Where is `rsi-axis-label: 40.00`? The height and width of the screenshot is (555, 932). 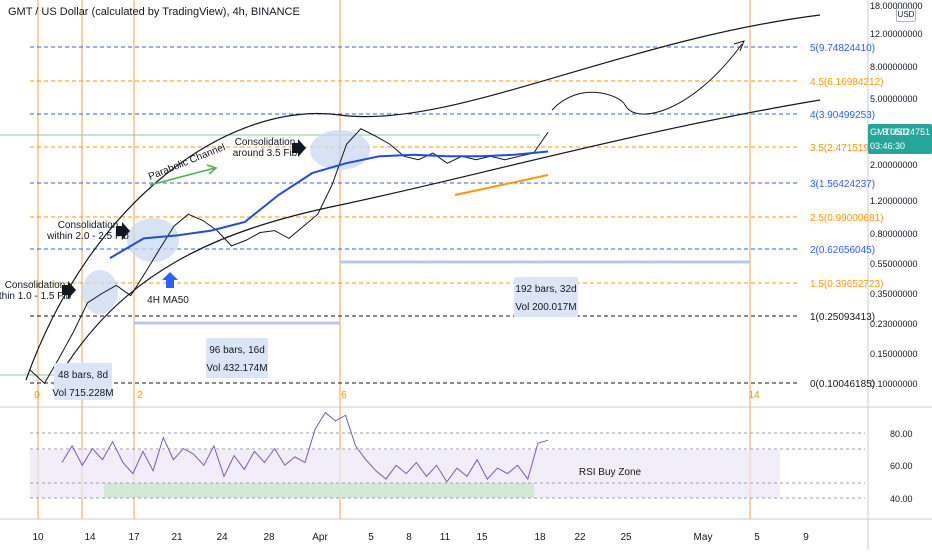 rsi-axis-label: 40.00 is located at coordinates (901, 499).